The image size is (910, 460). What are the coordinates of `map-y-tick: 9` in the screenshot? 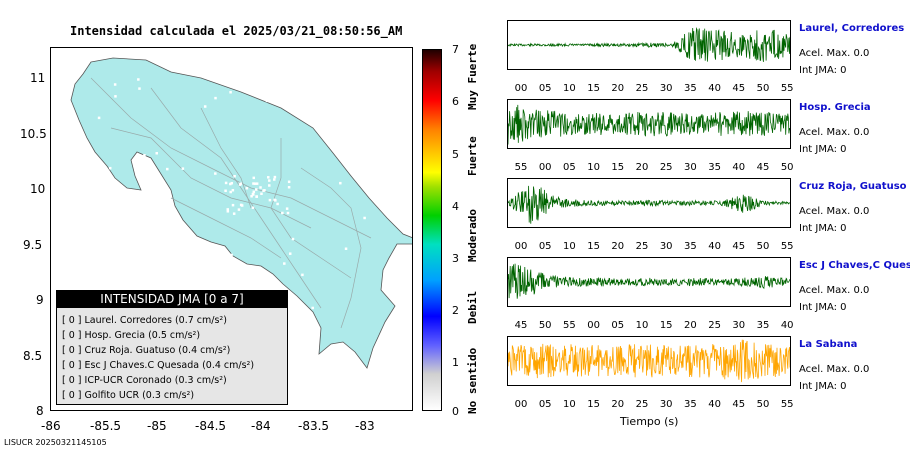 It's located at (40, 300).